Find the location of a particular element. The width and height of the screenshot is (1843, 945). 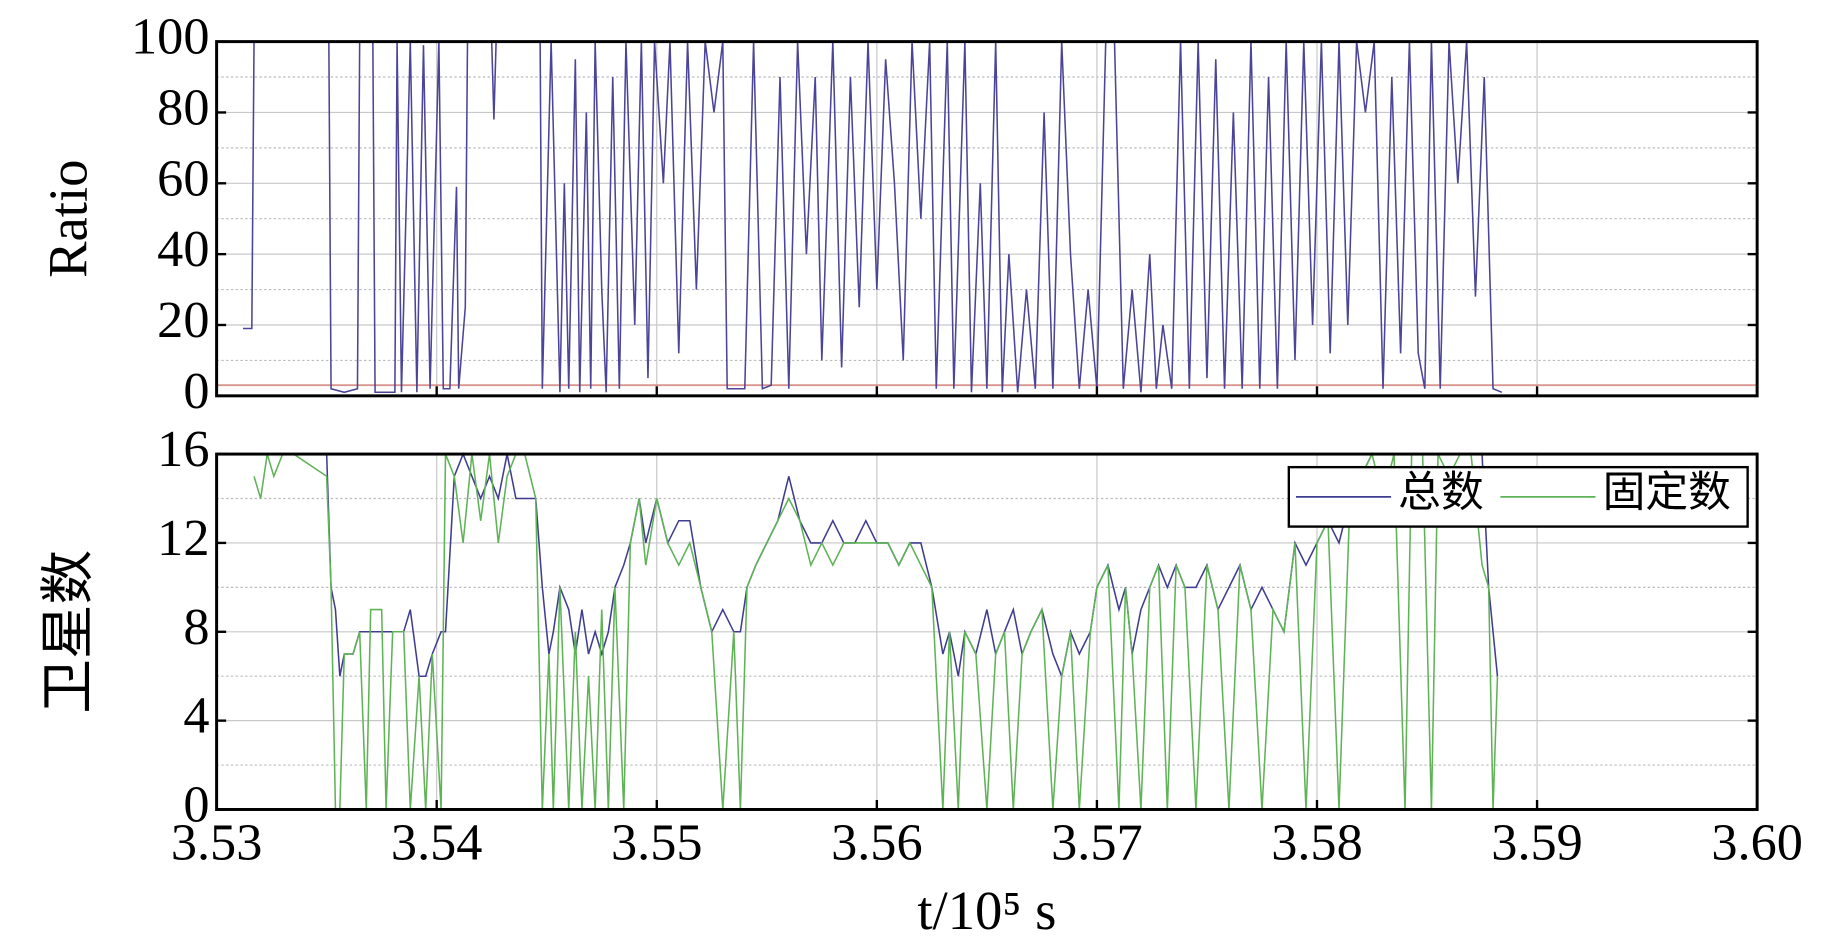

legend: 总数 固定数 is located at coordinates (1518, 496).